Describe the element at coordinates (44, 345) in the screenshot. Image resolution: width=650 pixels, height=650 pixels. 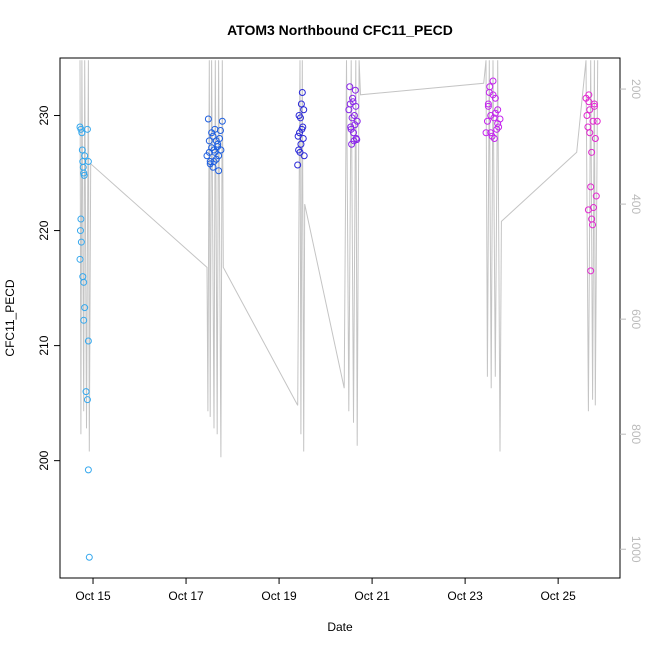
I see `y-tick-label: 210` at that location.